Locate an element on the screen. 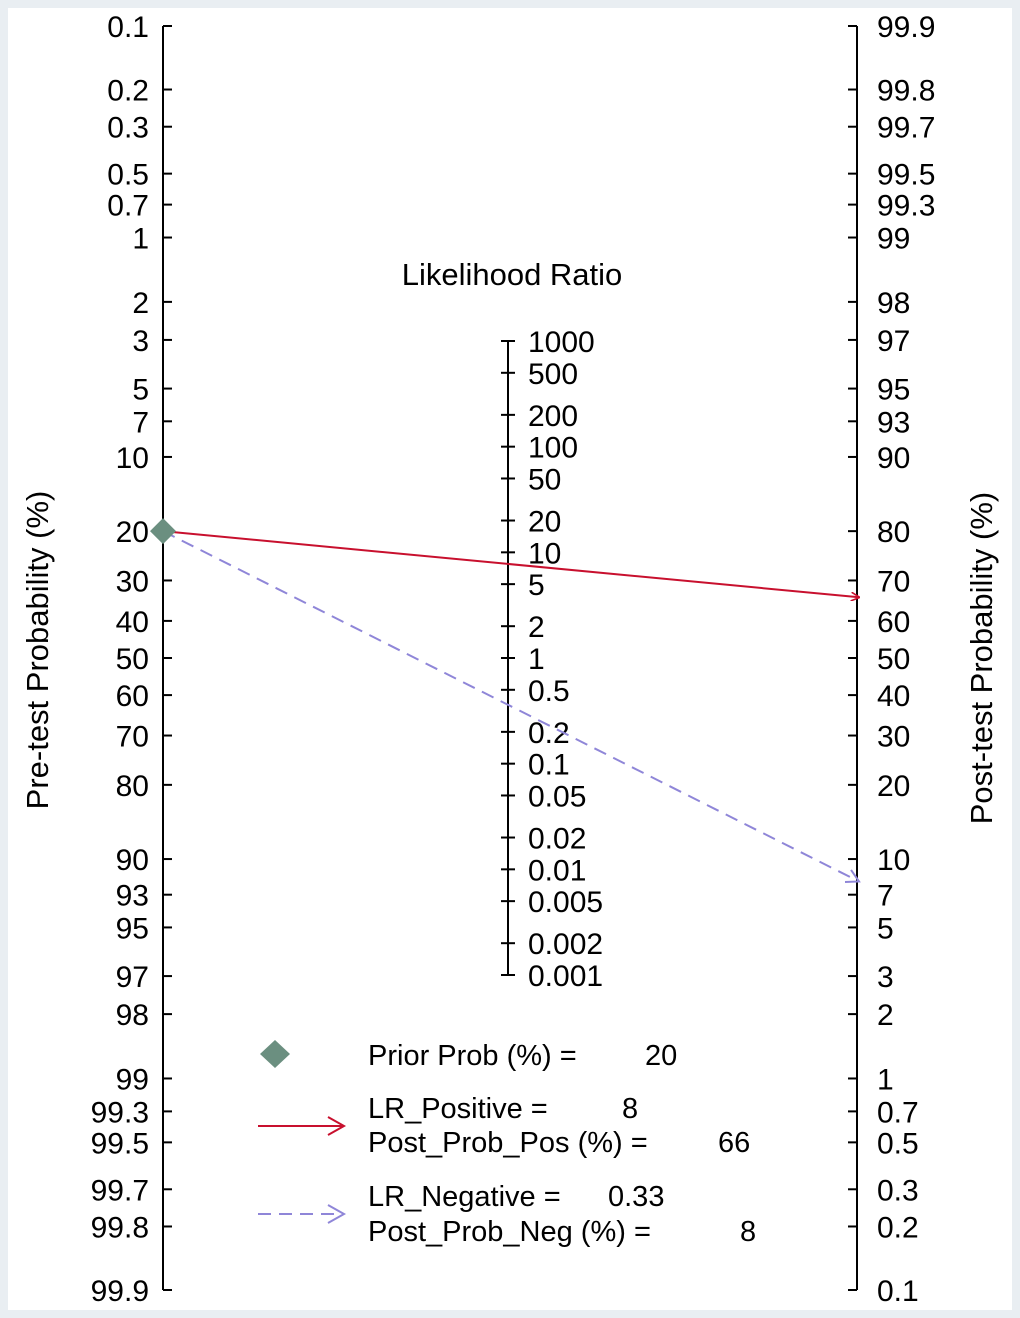 Image resolution: width=1020 pixels, height=1318 pixels. pretest-tick-label: 20 is located at coordinates (132, 532).